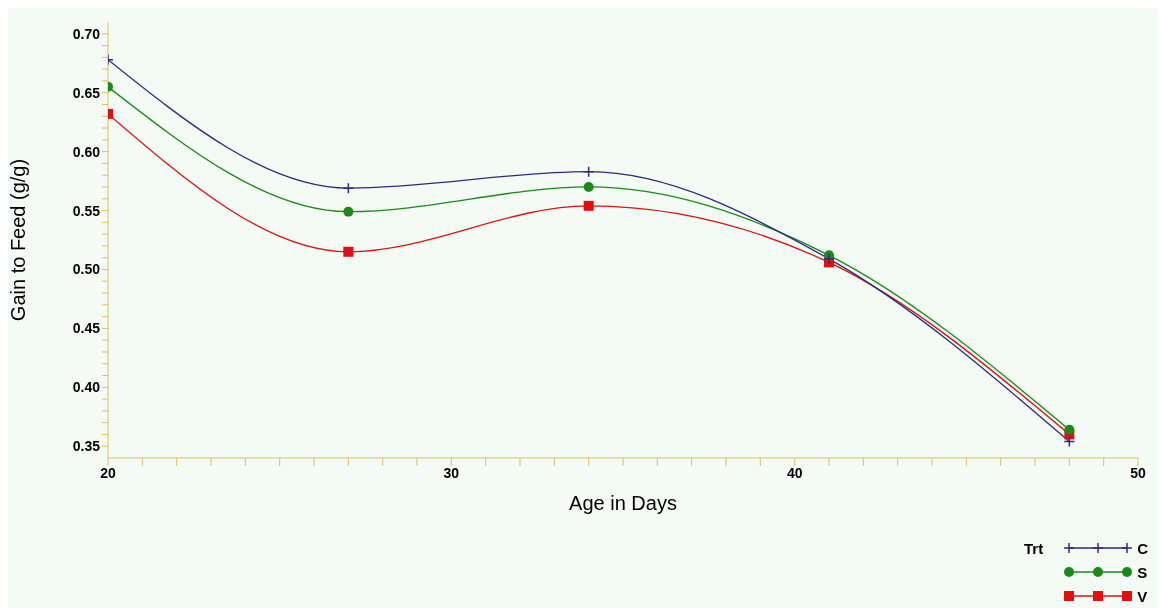 This screenshot has width=1160, height=615. Describe the element at coordinates (623, 503) in the screenshot. I see `x-axis-title: Age in Days` at that location.